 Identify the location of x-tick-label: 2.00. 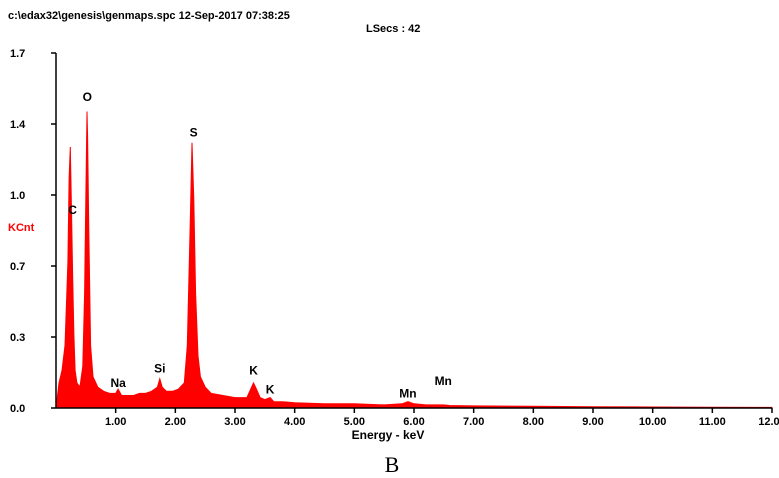
(175, 422).